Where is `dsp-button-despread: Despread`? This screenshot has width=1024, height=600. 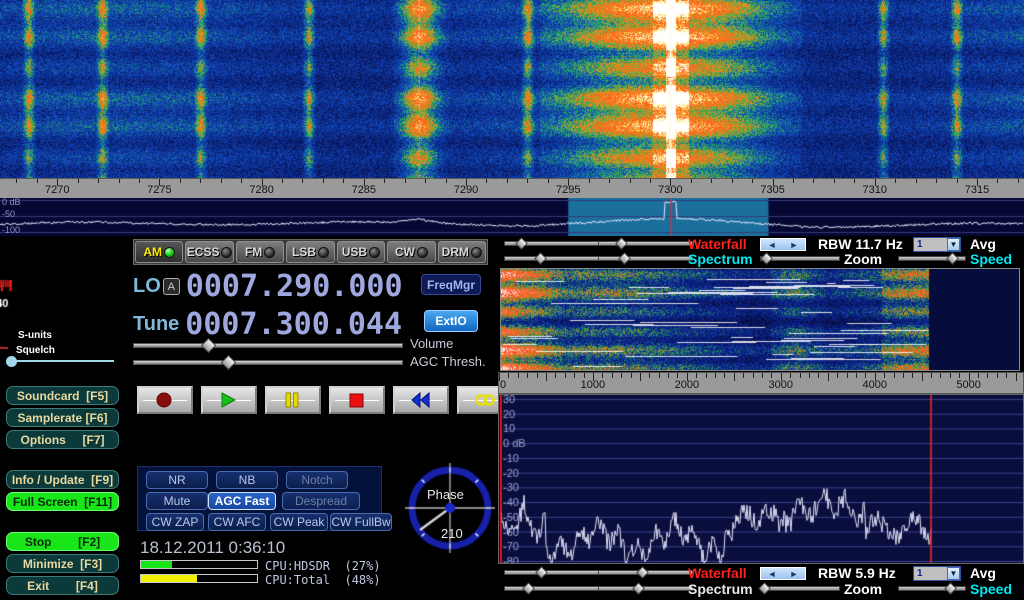 dsp-button-despread: Despread is located at coordinates (321, 501).